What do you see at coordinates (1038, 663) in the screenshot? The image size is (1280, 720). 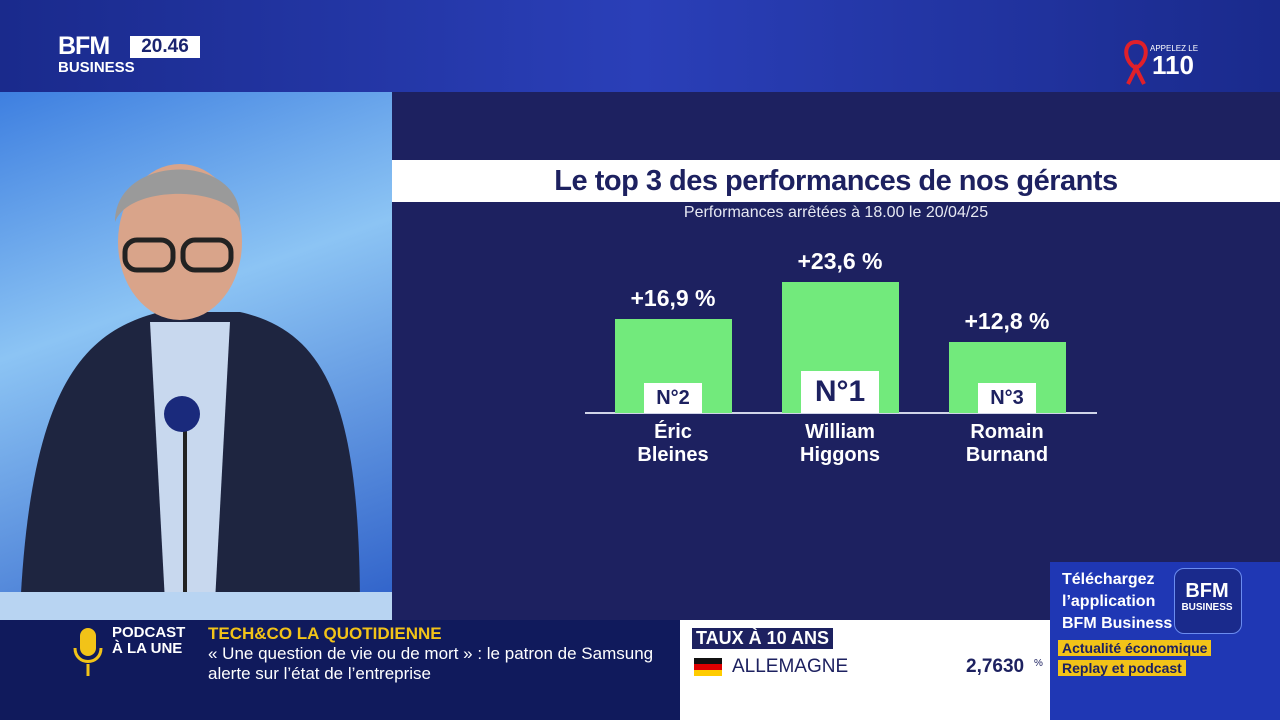 I see `market-unit: %` at bounding box center [1038, 663].